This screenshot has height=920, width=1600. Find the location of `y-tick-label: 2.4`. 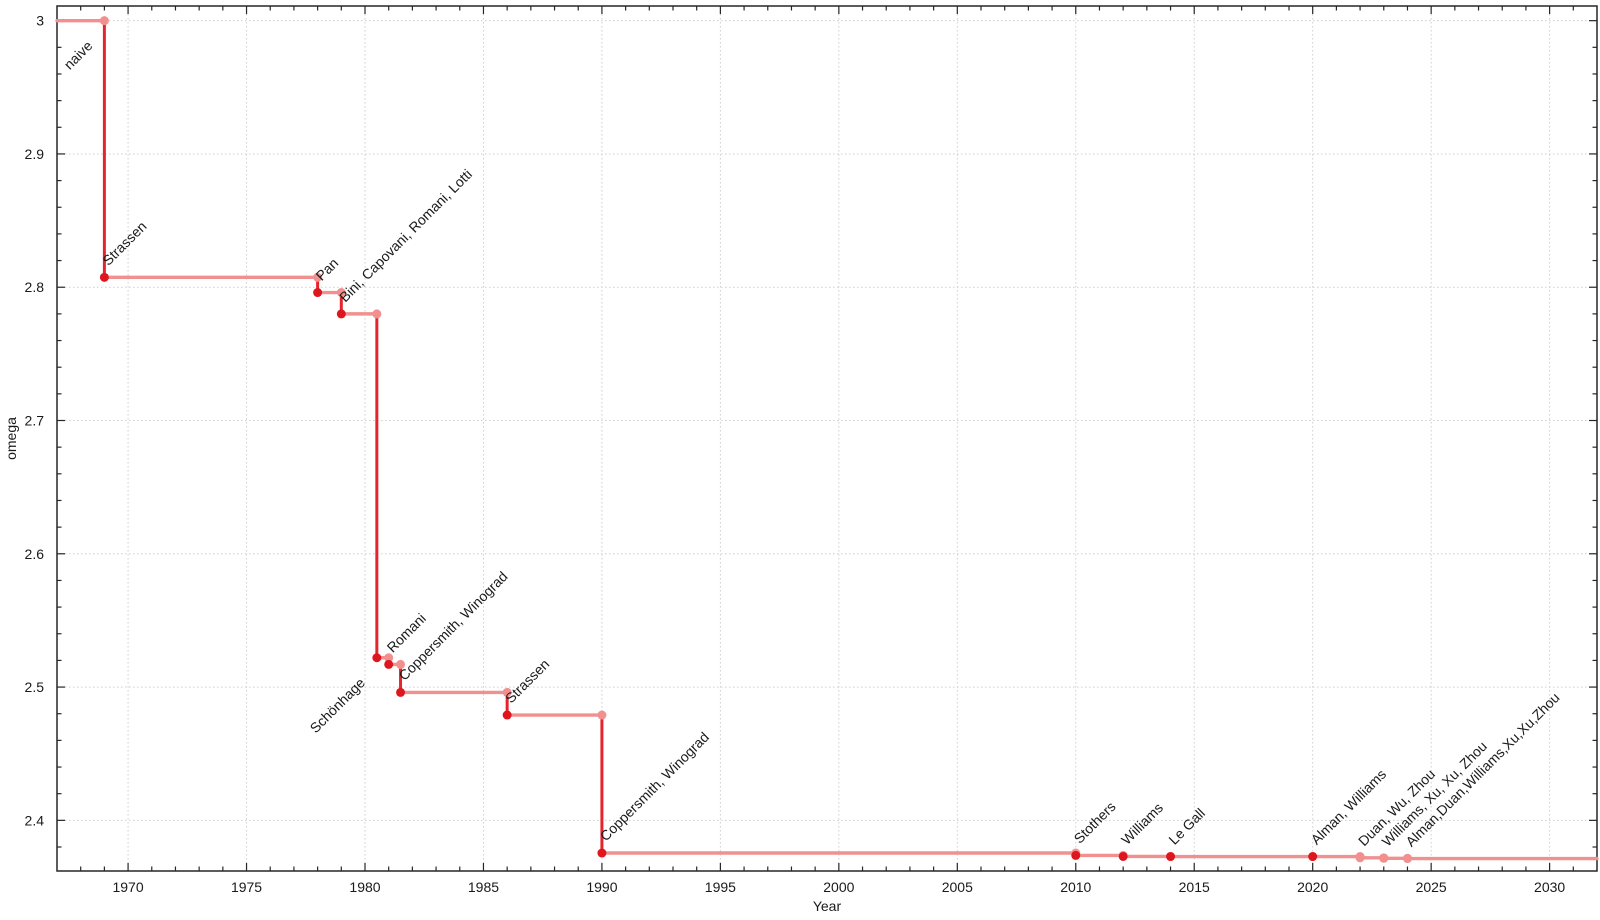

y-tick-label: 2.4 is located at coordinates (35, 820).